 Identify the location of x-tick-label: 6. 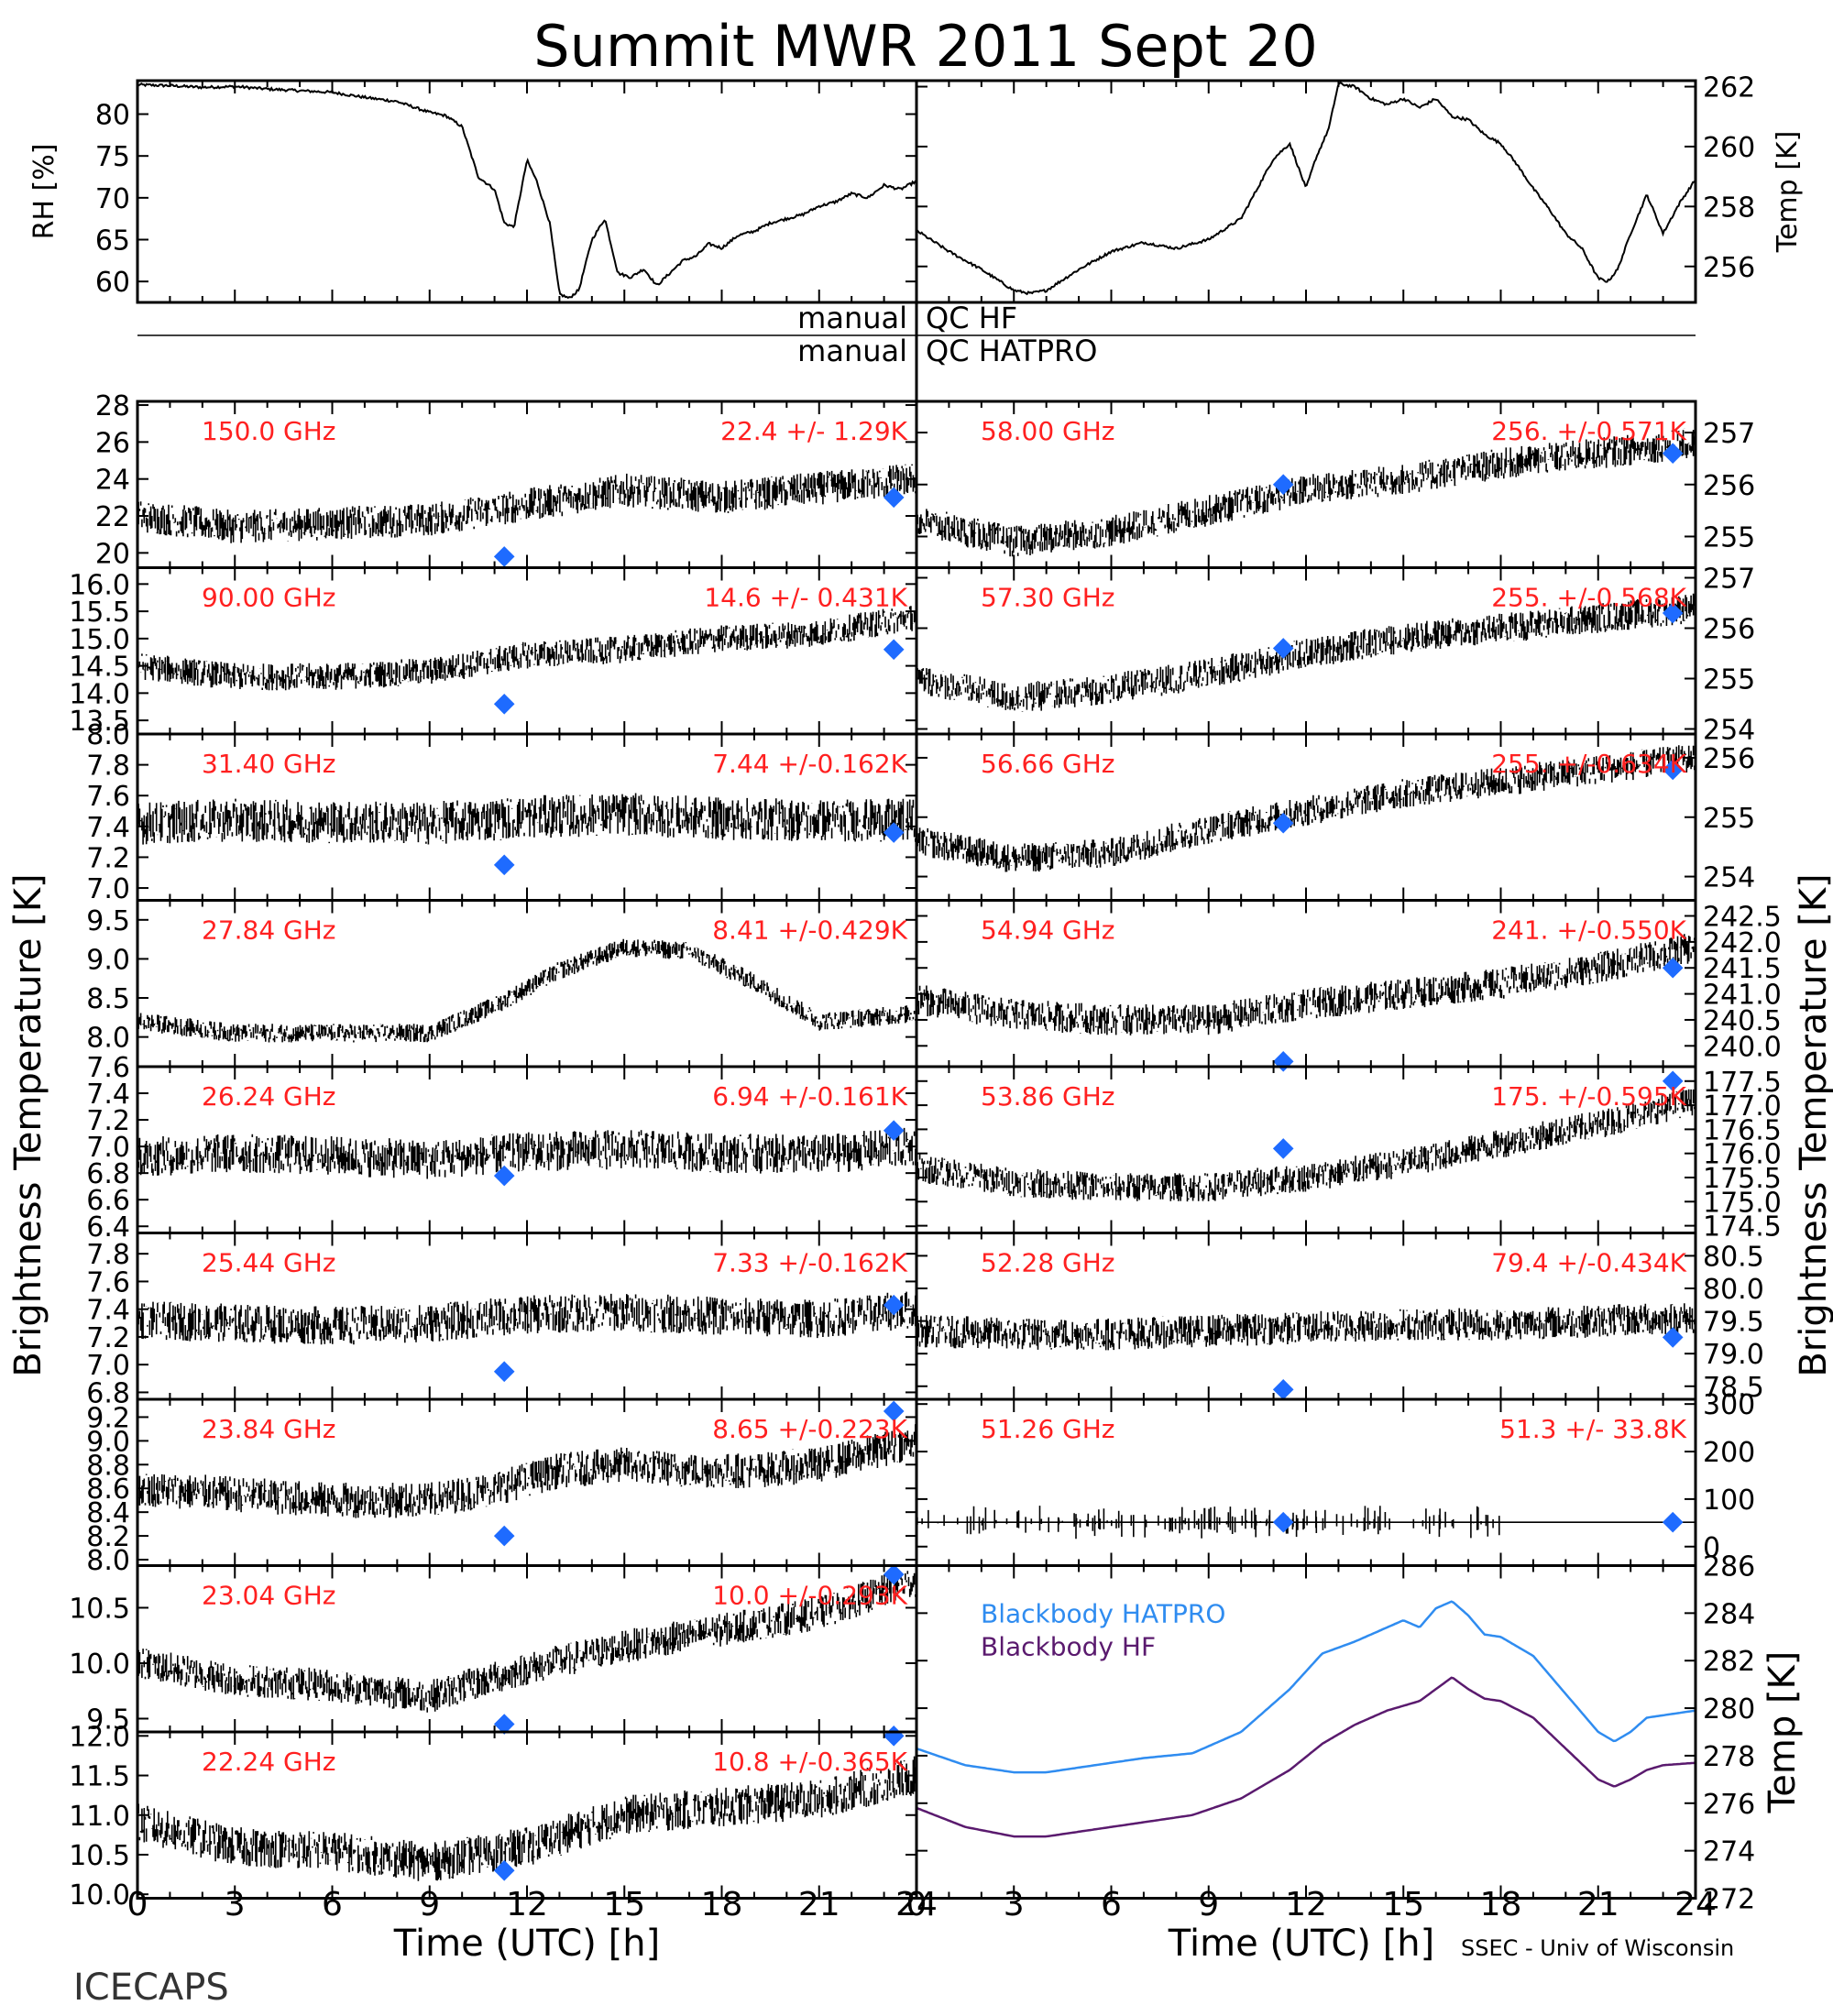
(332, 1904).